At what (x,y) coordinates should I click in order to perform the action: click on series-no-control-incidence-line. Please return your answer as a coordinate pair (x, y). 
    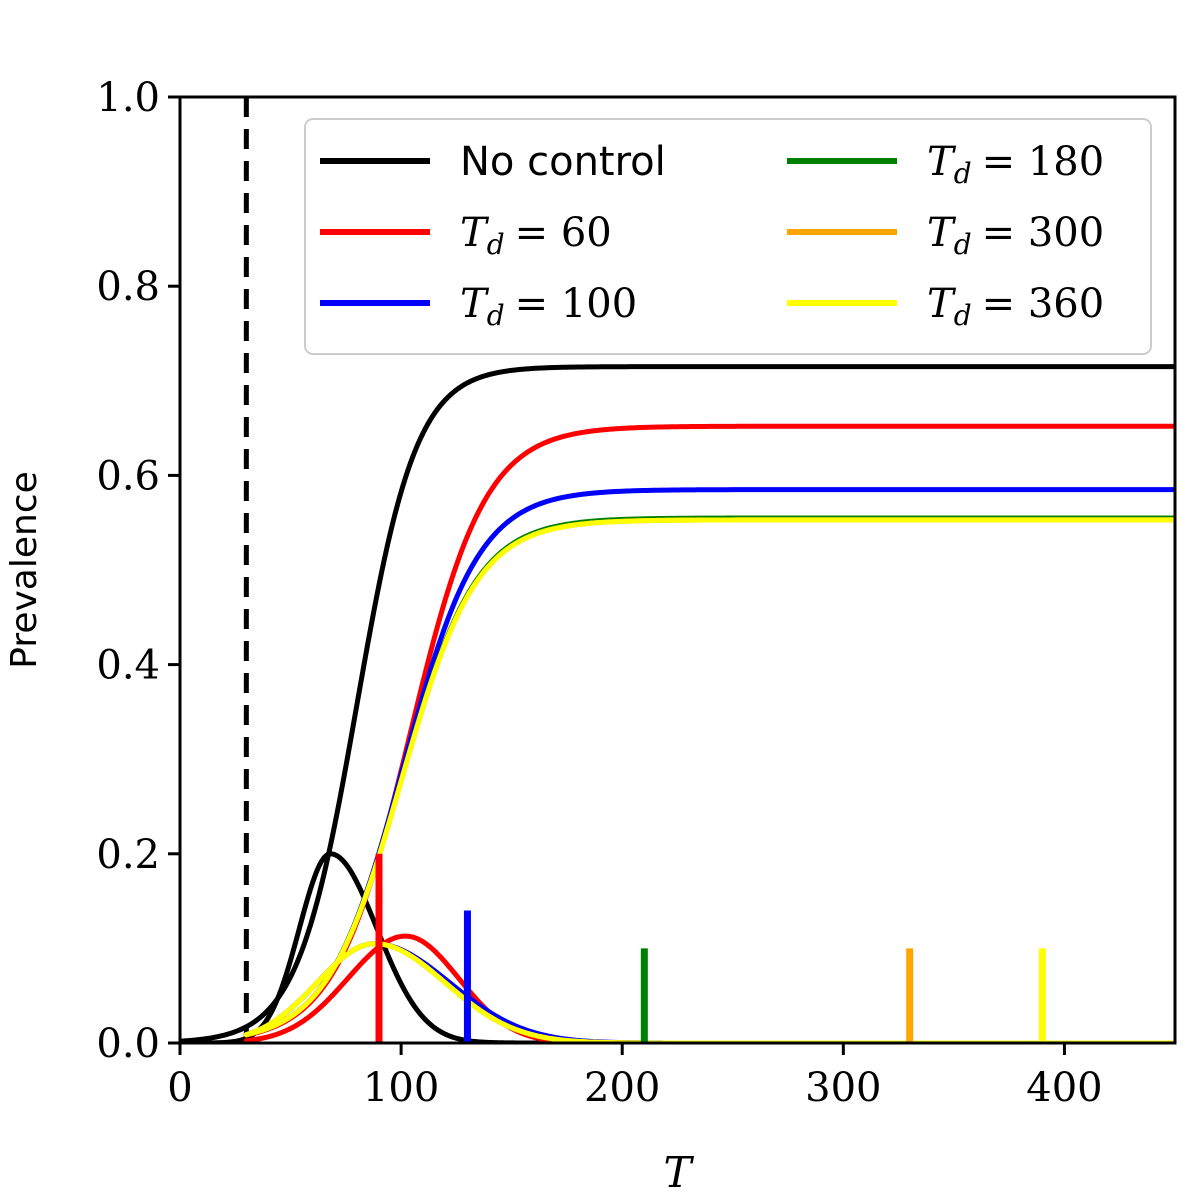
    Looking at the image, I should click on (677, 947).